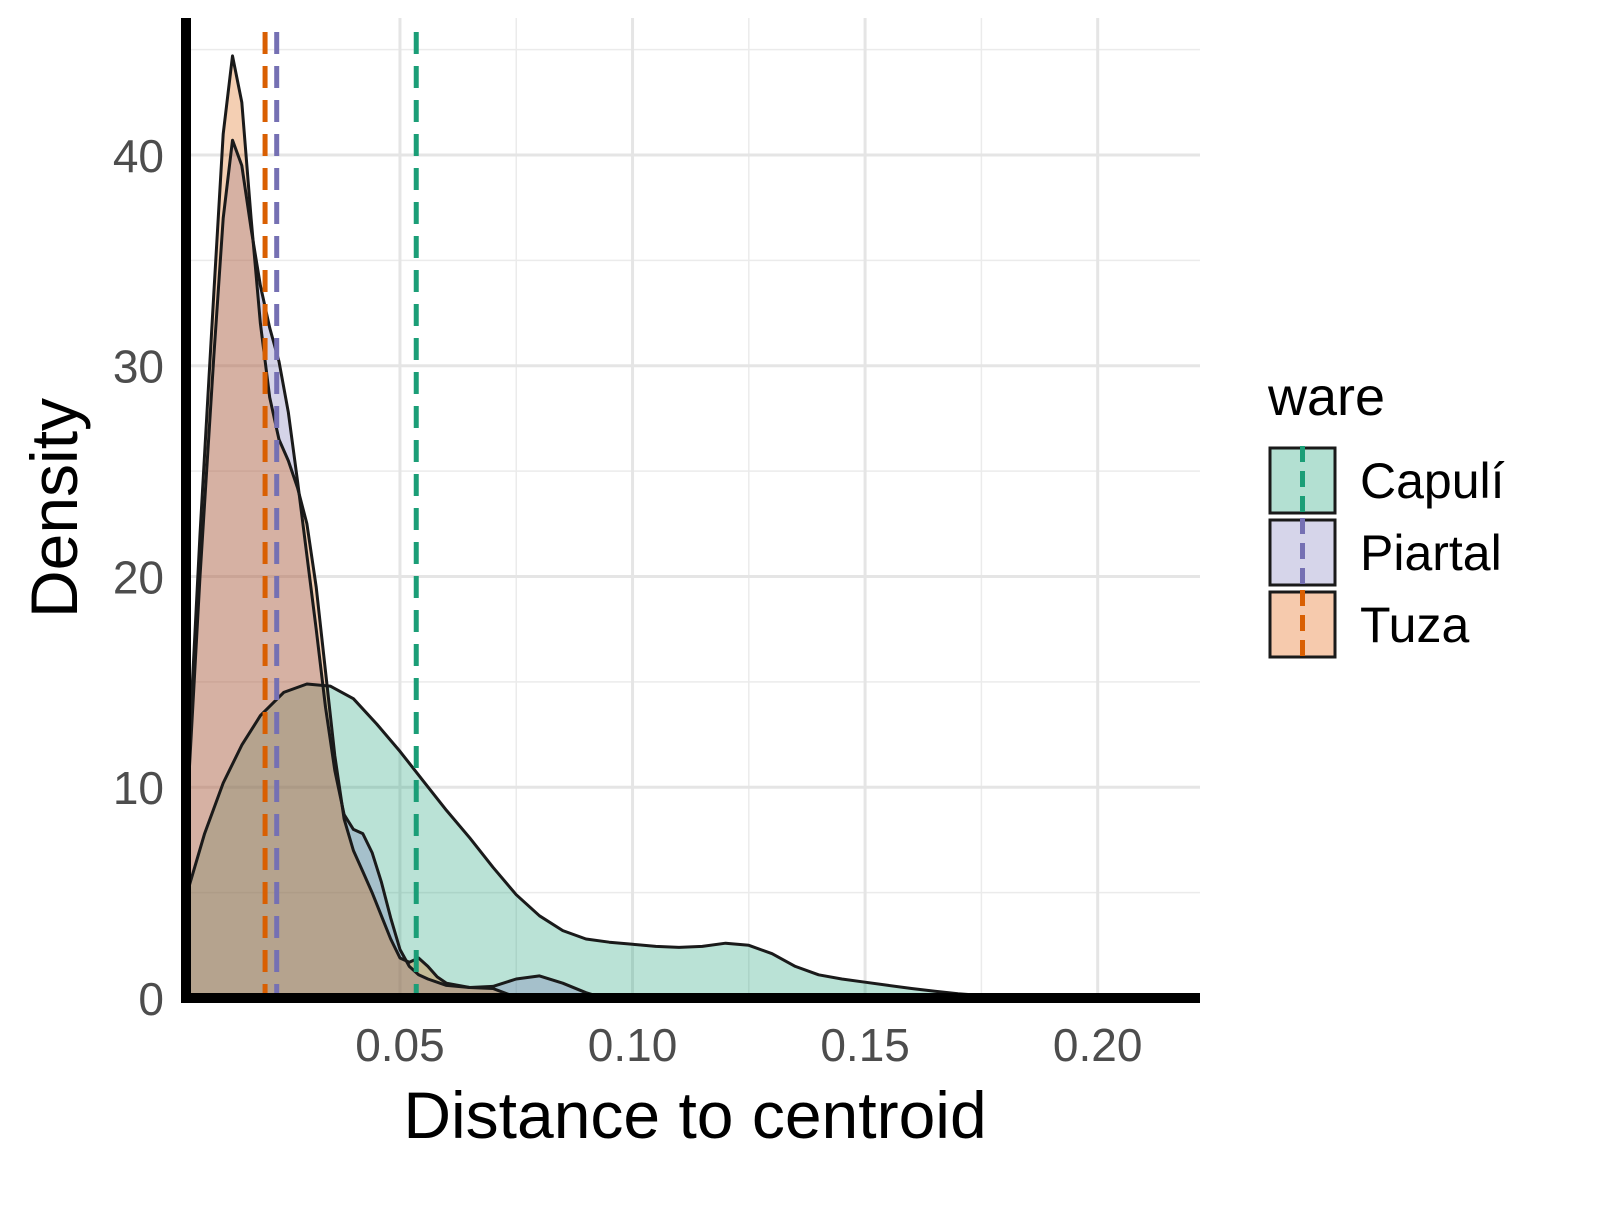  What do you see at coordinates (633, 1045) in the screenshot?
I see `x-tick-label: 0.10` at bounding box center [633, 1045].